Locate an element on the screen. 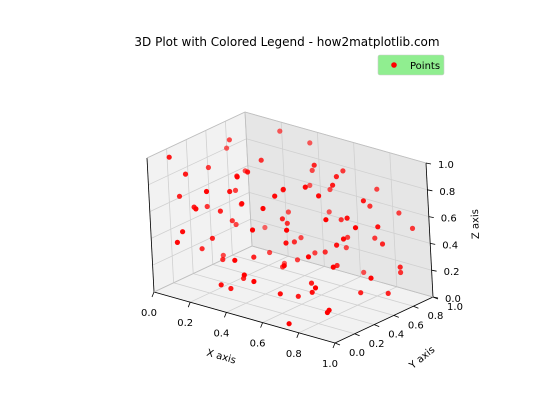 This screenshot has height=420, width=560. z-axis-label: Z axis is located at coordinates (476, 224).